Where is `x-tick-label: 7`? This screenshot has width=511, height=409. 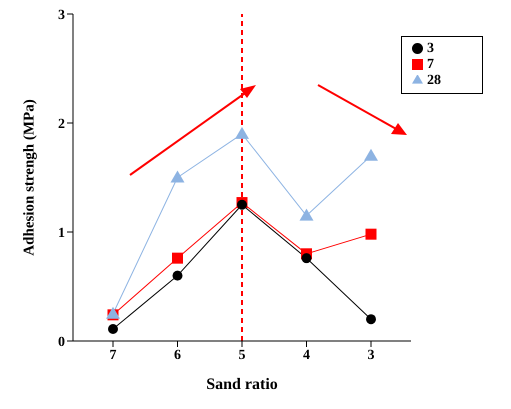
x-tick-label: 7 is located at coordinates (113, 355).